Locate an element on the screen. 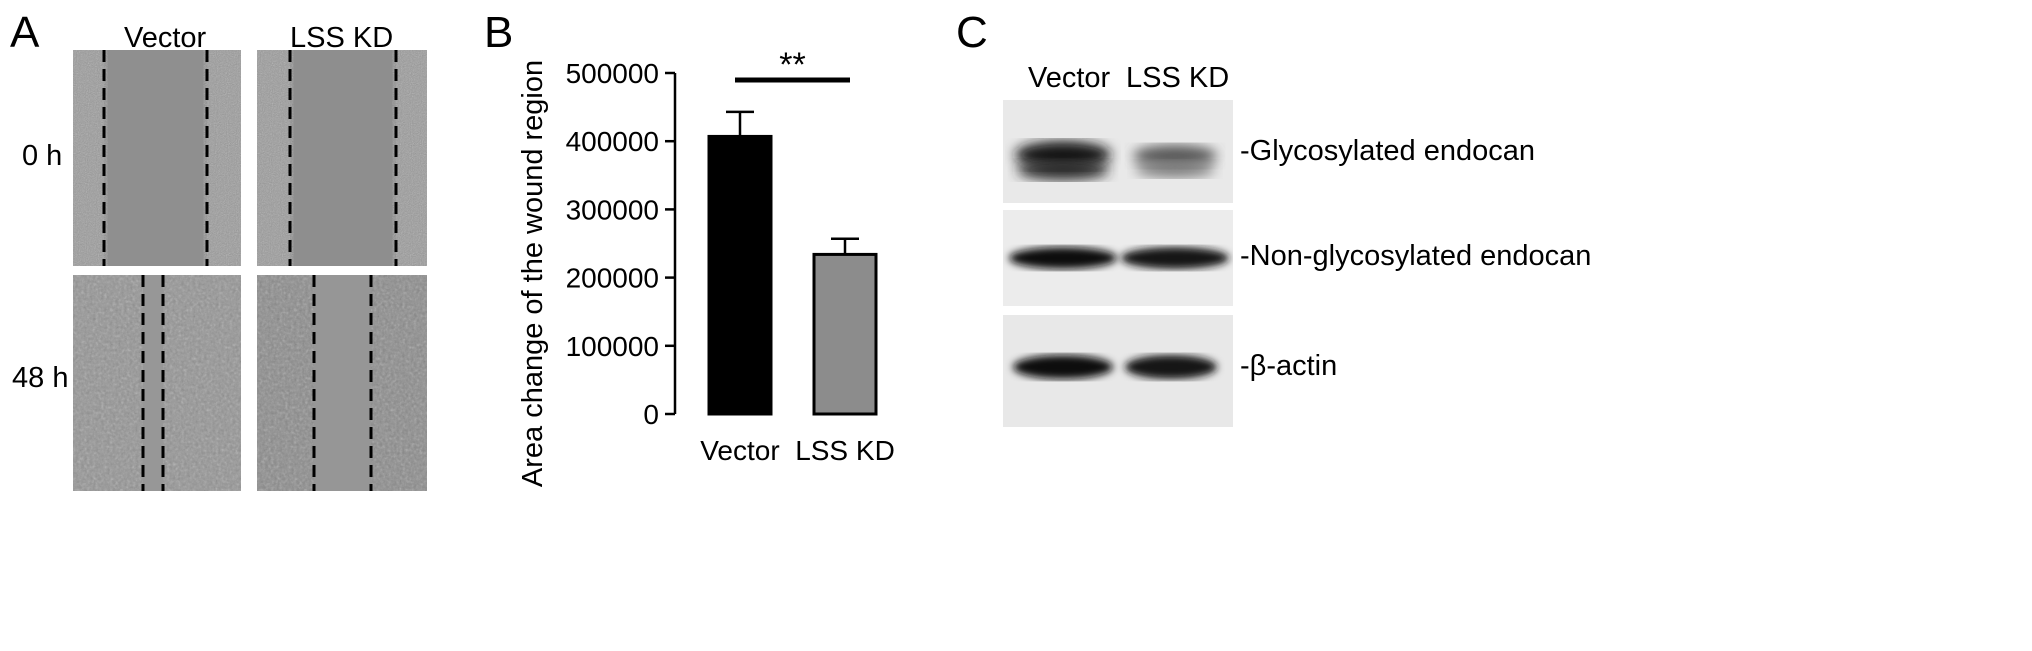 The width and height of the screenshot is (2032, 651). y-tick-label: 500000 is located at coordinates (612, 73).